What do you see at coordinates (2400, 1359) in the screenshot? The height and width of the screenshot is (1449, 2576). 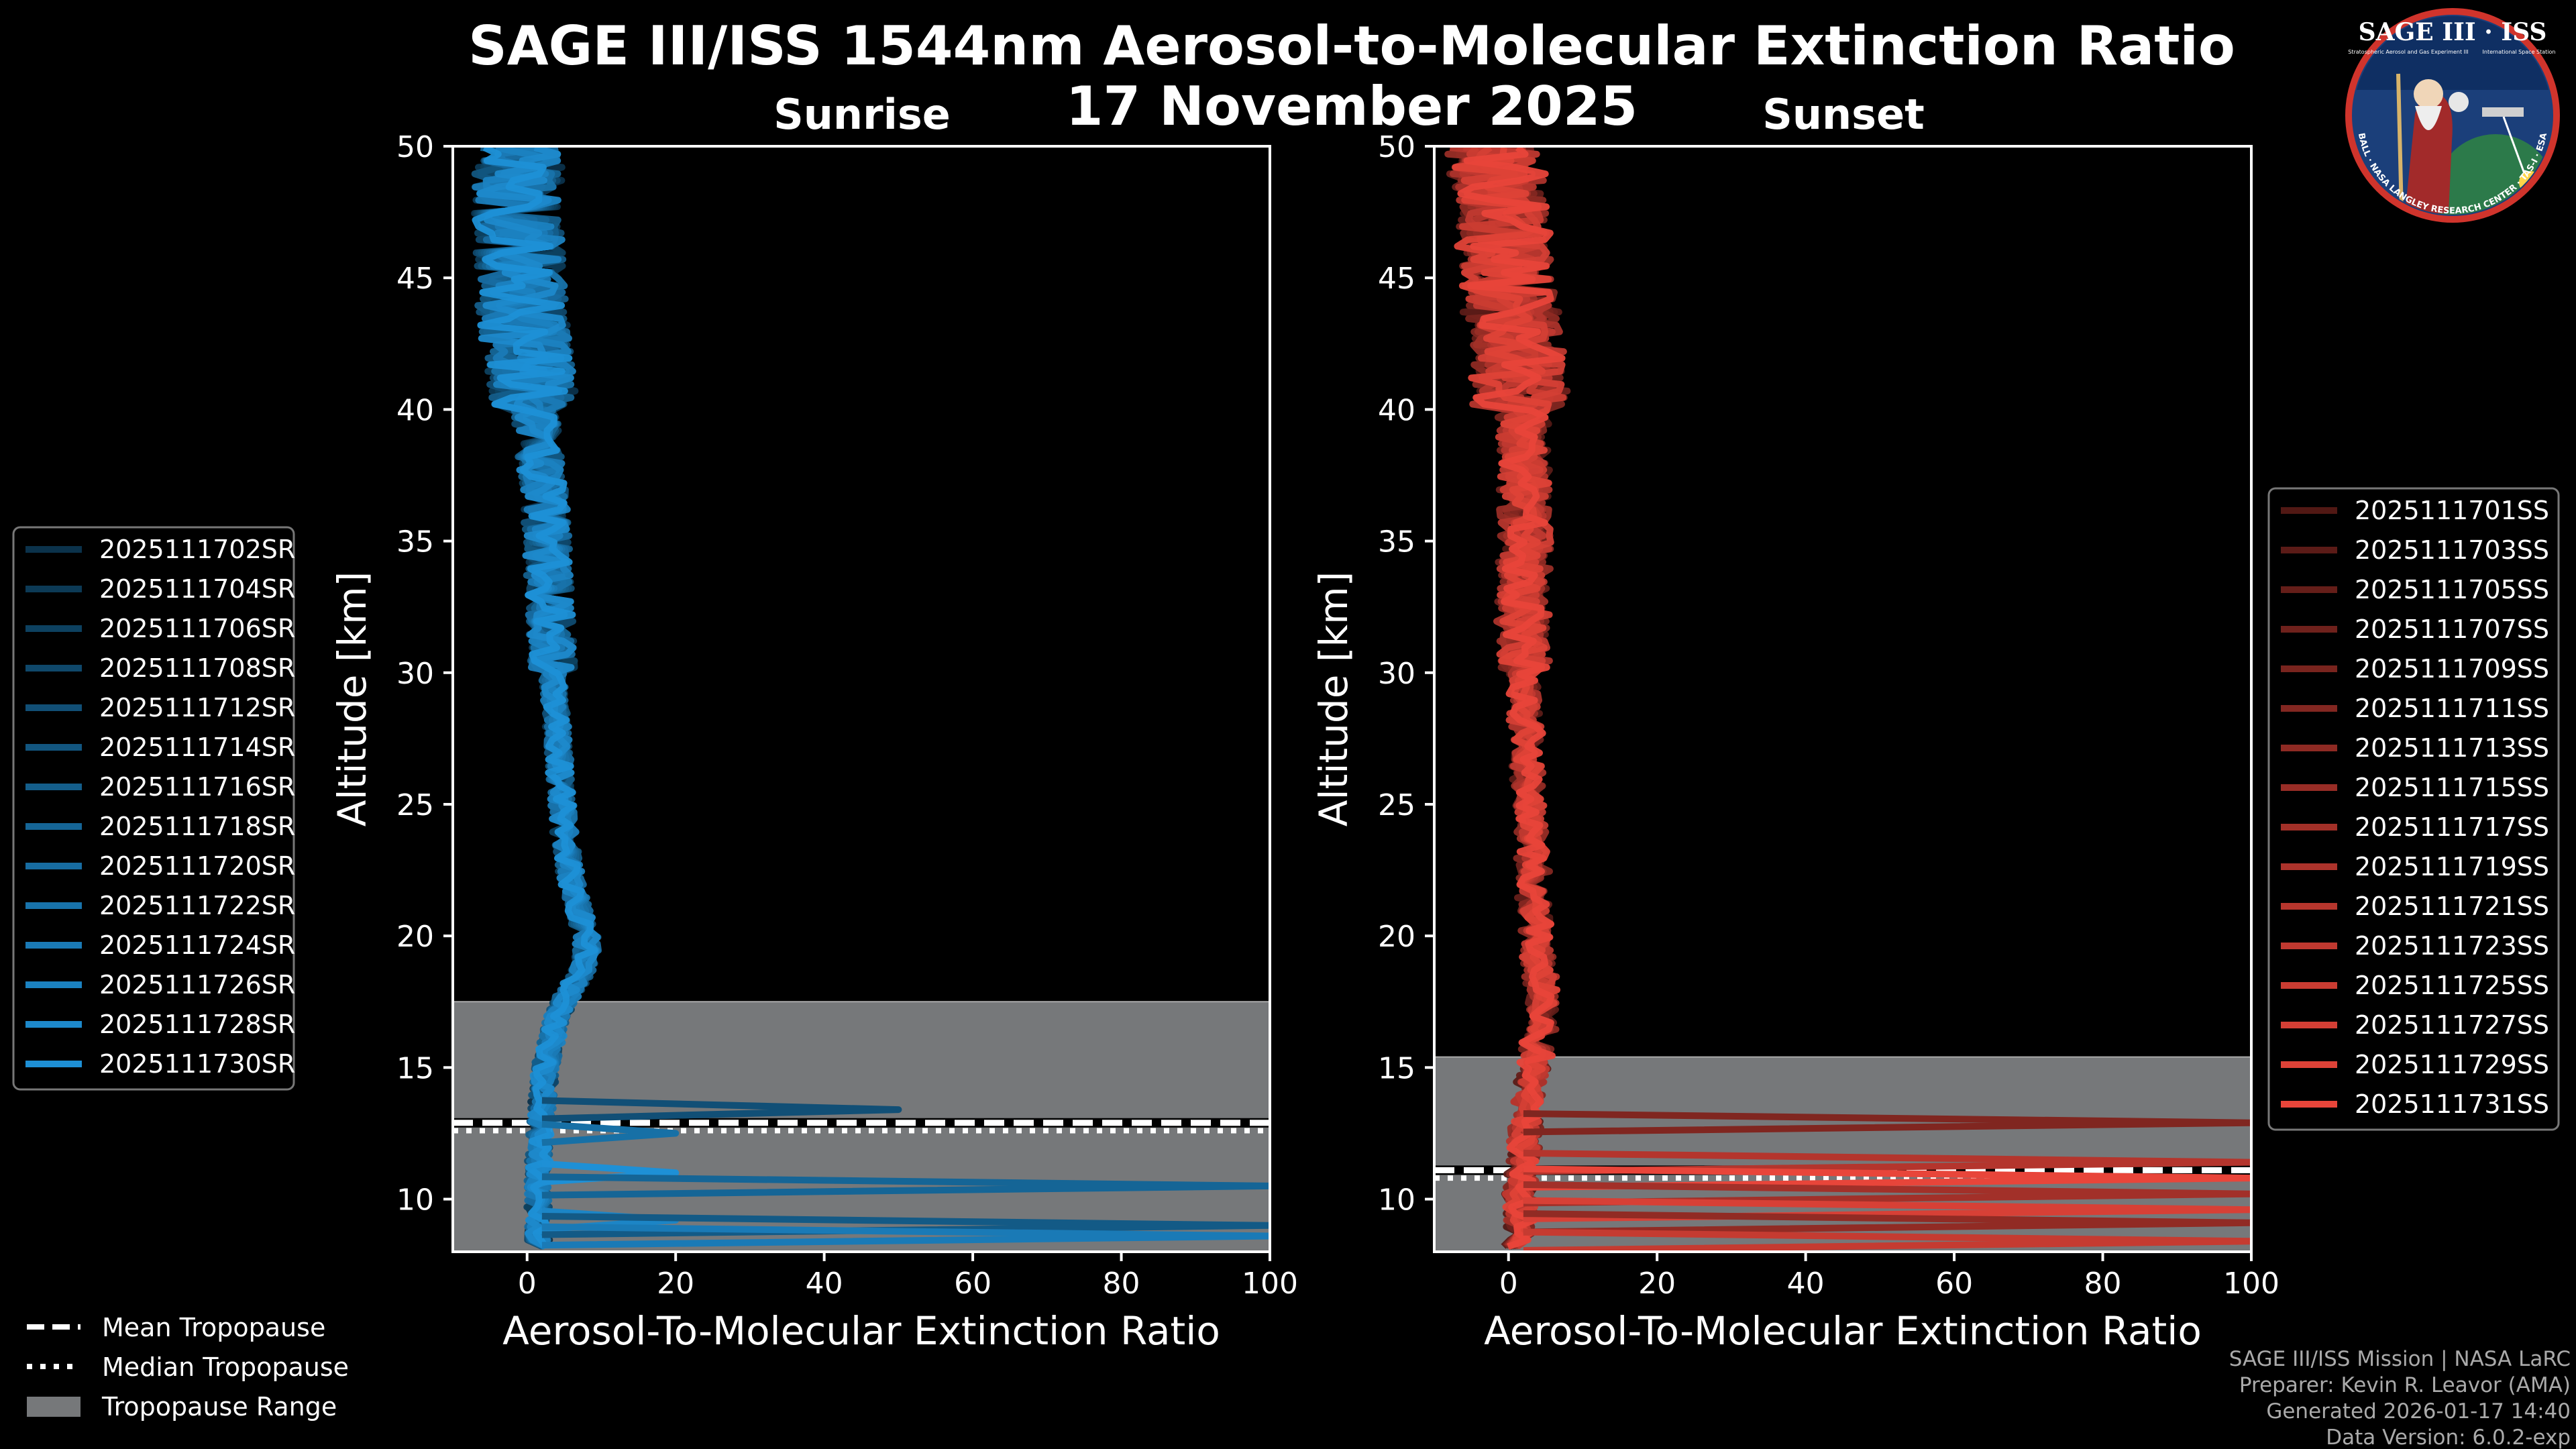 I see `credit-mission: SAGE III/ISS Mission | NASA LaRC` at bounding box center [2400, 1359].